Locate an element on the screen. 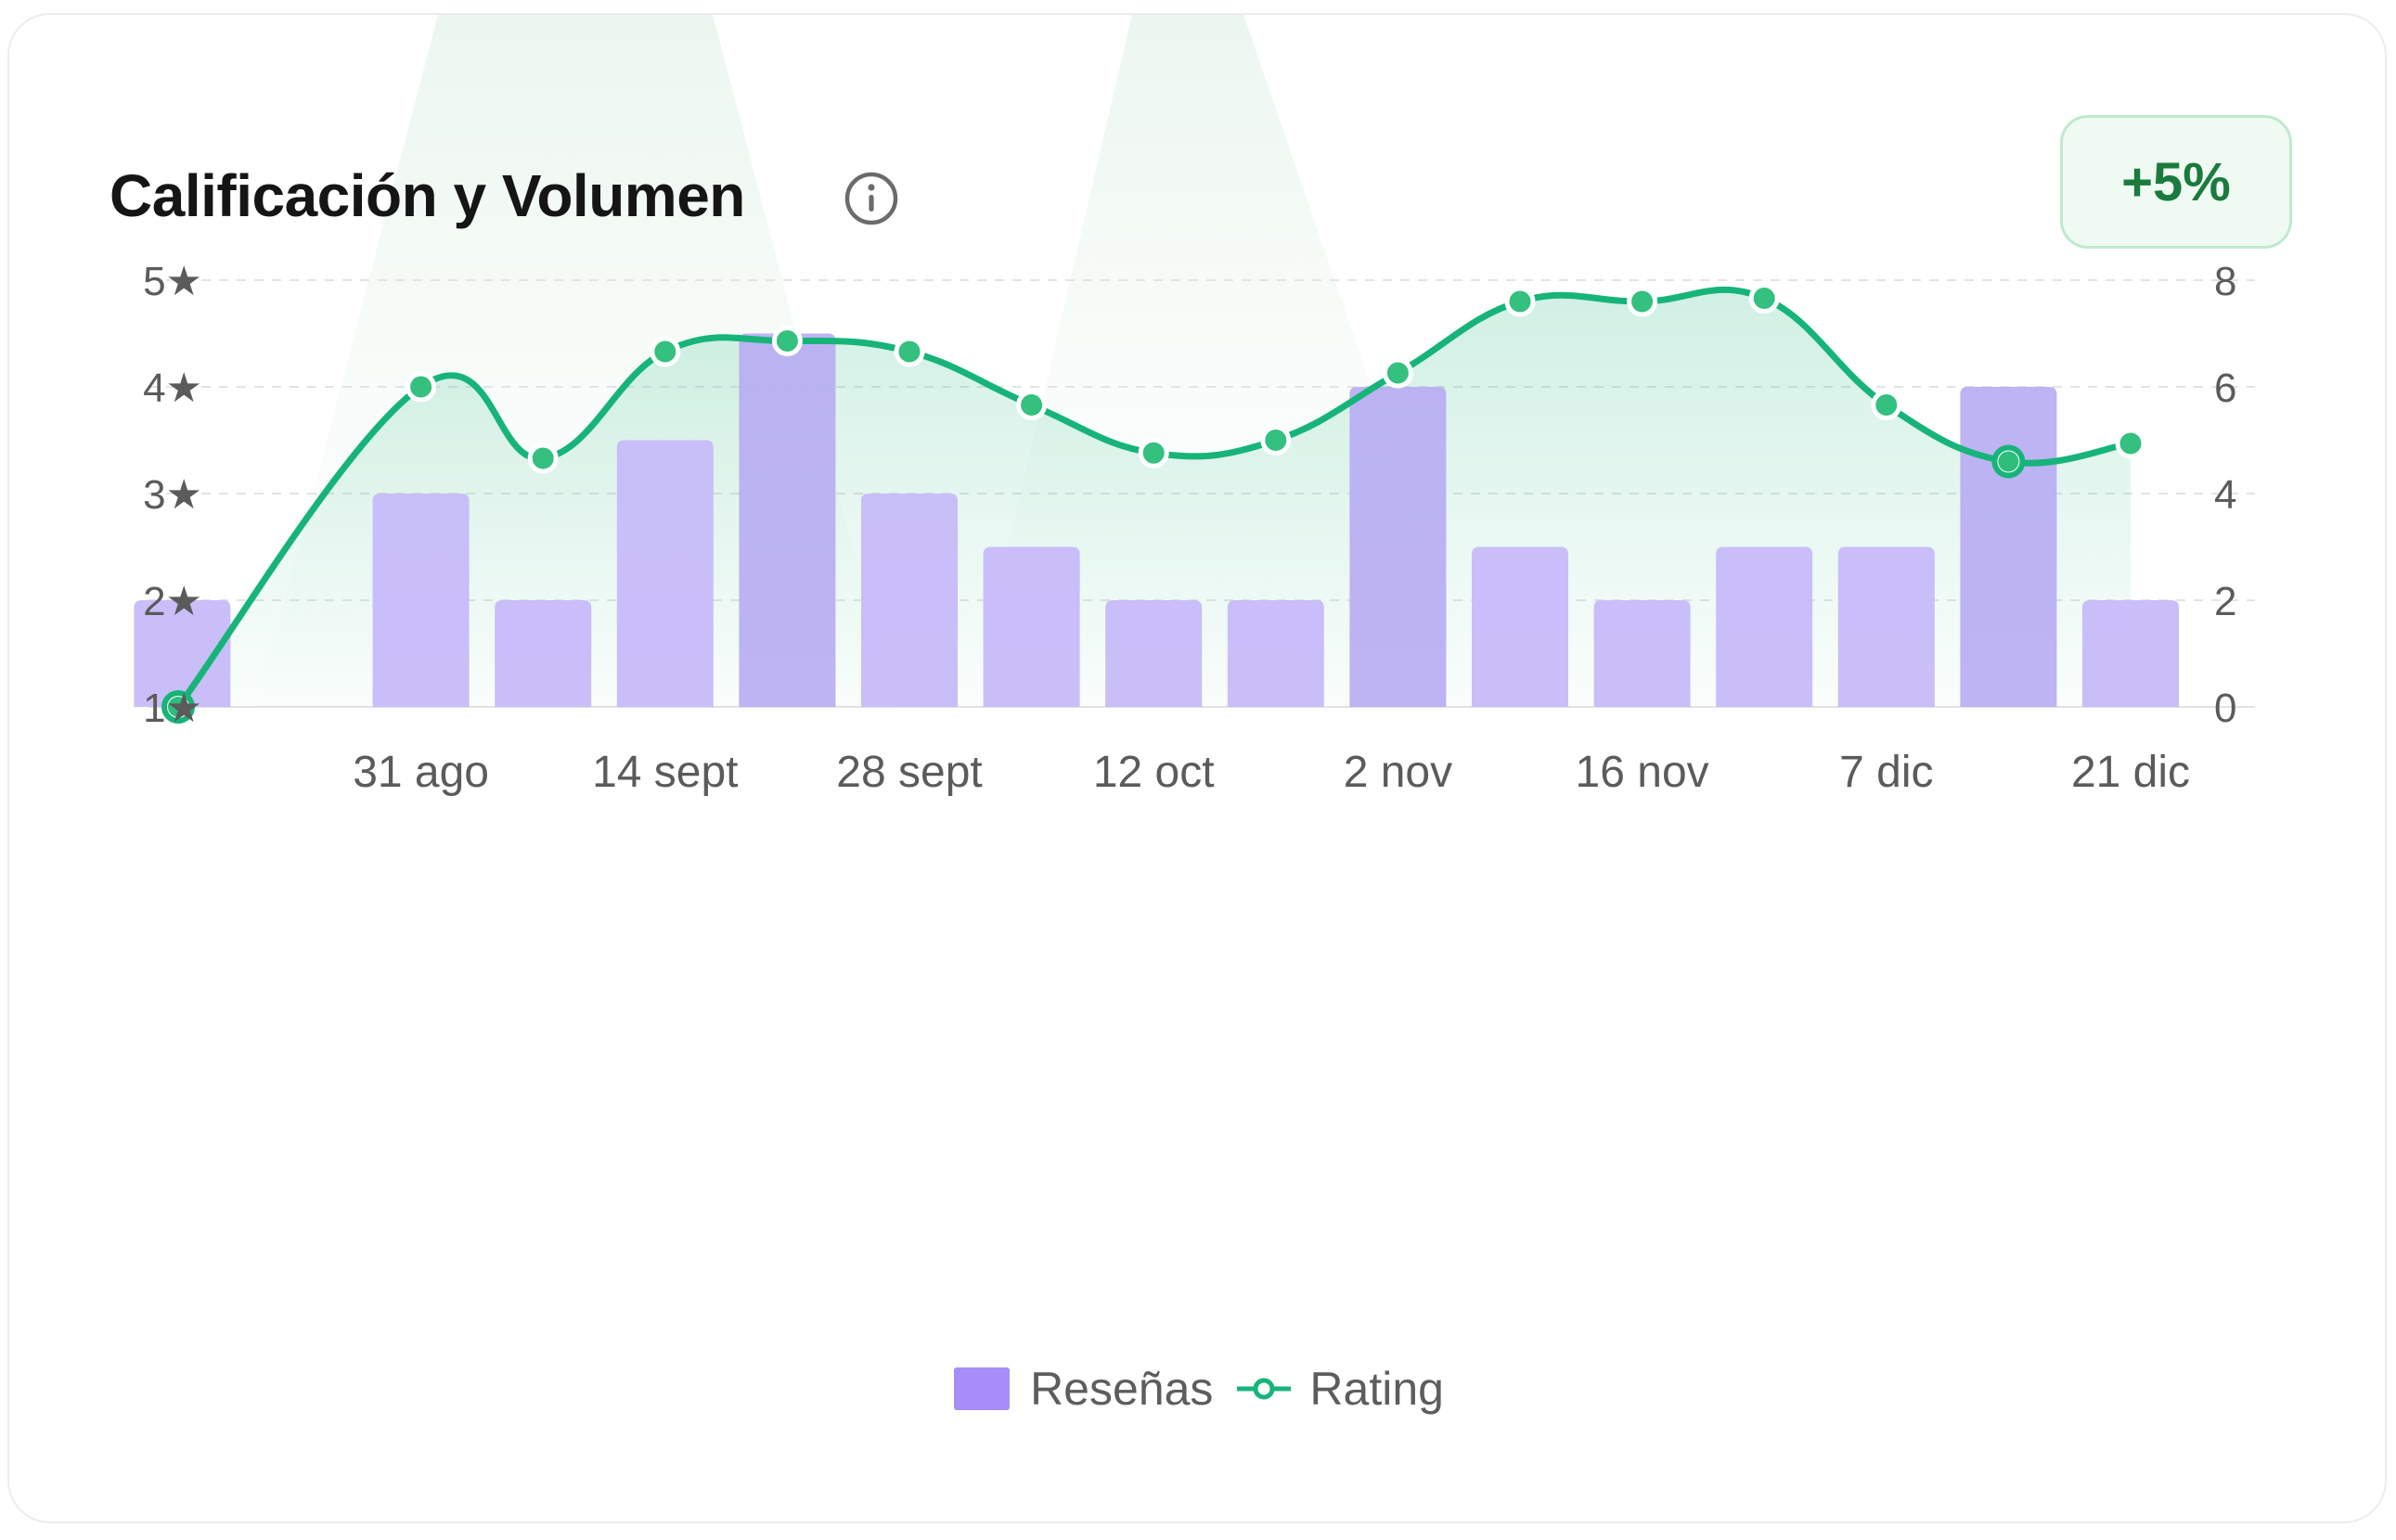  y-right-tick-label: 4 is located at coordinates (2225, 495).